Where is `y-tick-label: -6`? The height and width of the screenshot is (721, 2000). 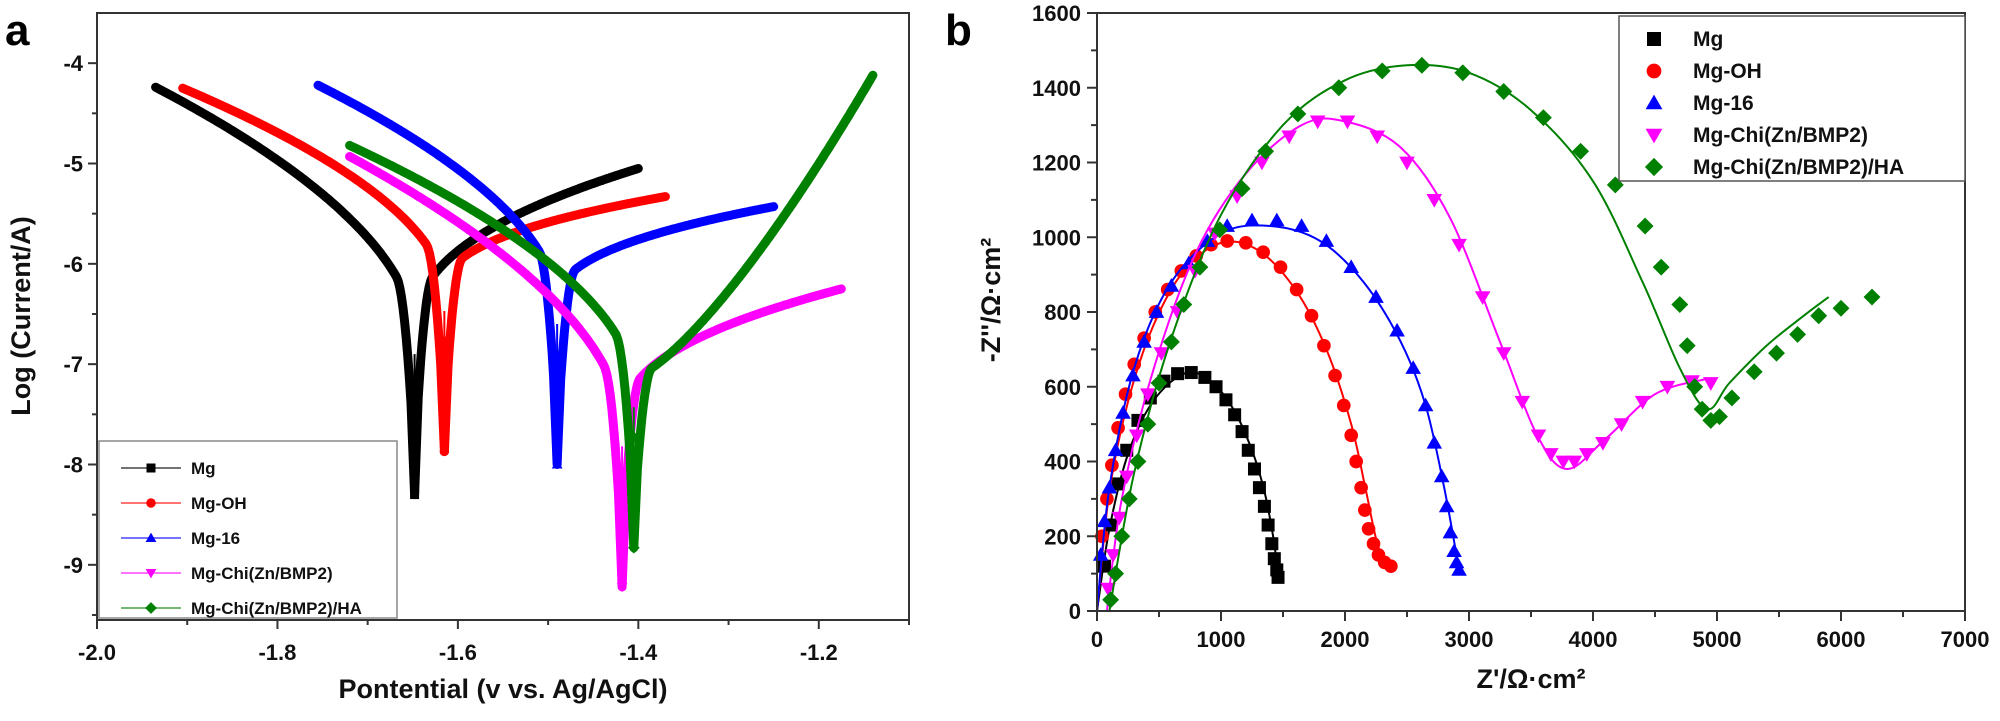
y-tick-label: -6 is located at coordinates (73, 264).